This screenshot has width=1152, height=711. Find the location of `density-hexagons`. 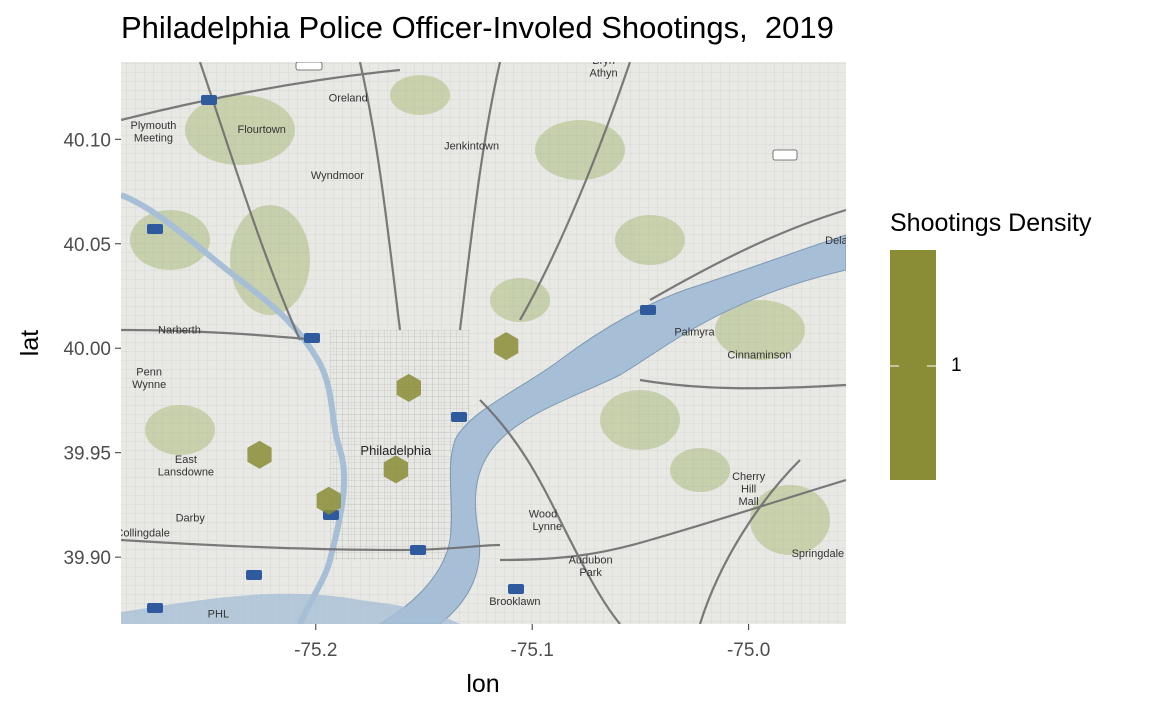

density-hexagons is located at coordinates (383, 423).